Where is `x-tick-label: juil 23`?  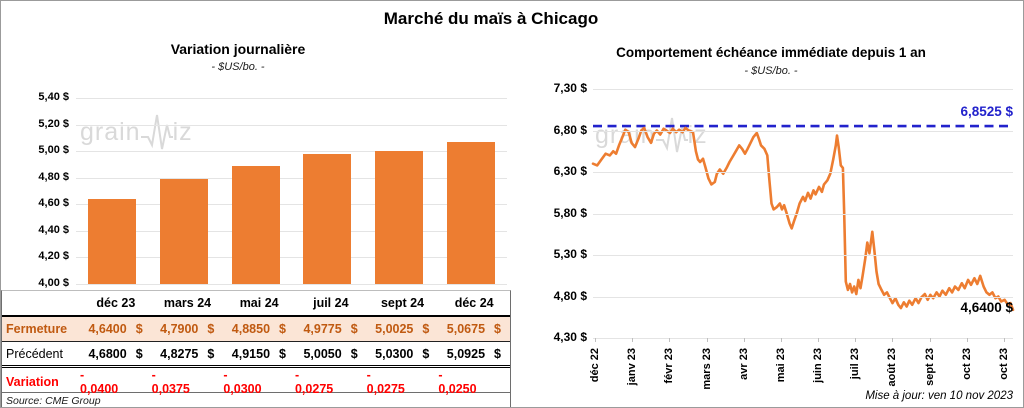
x-tick-label: juil 23 is located at coordinates (855, 364).